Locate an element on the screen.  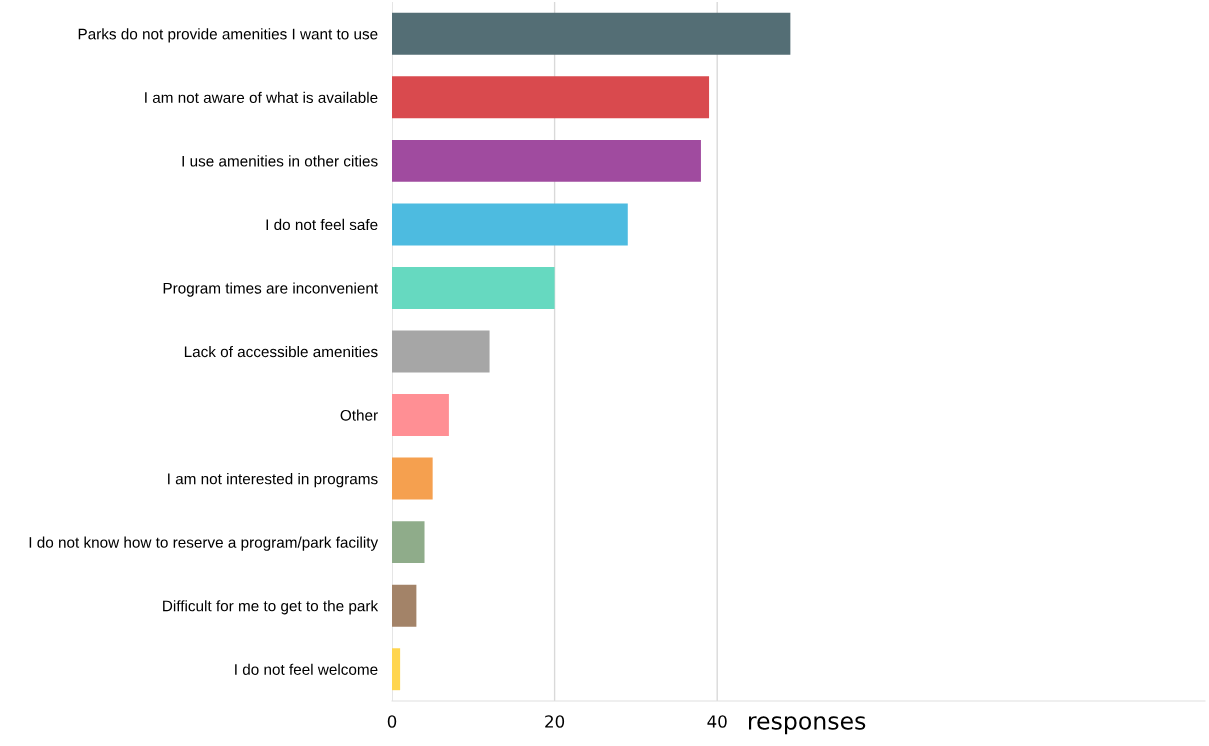
x-tick-label: 40 is located at coordinates (717, 721).